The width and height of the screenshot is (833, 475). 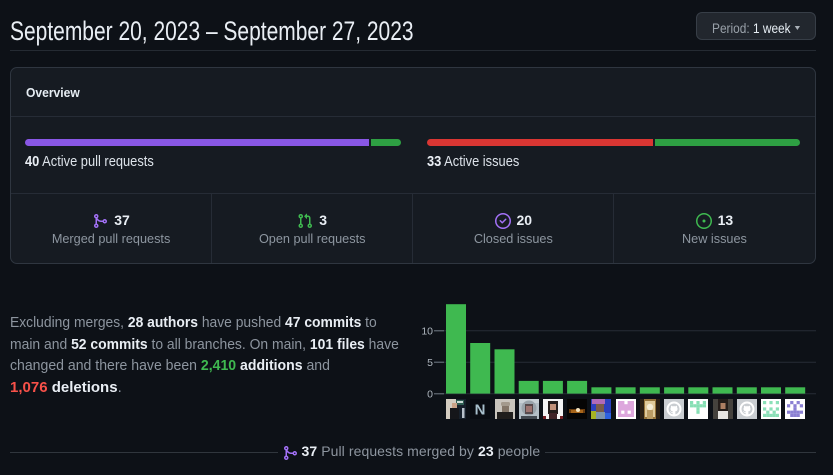 What do you see at coordinates (480, 409) in the screenshot?
I see `svg-text: N` at bounding box center [480, 409].